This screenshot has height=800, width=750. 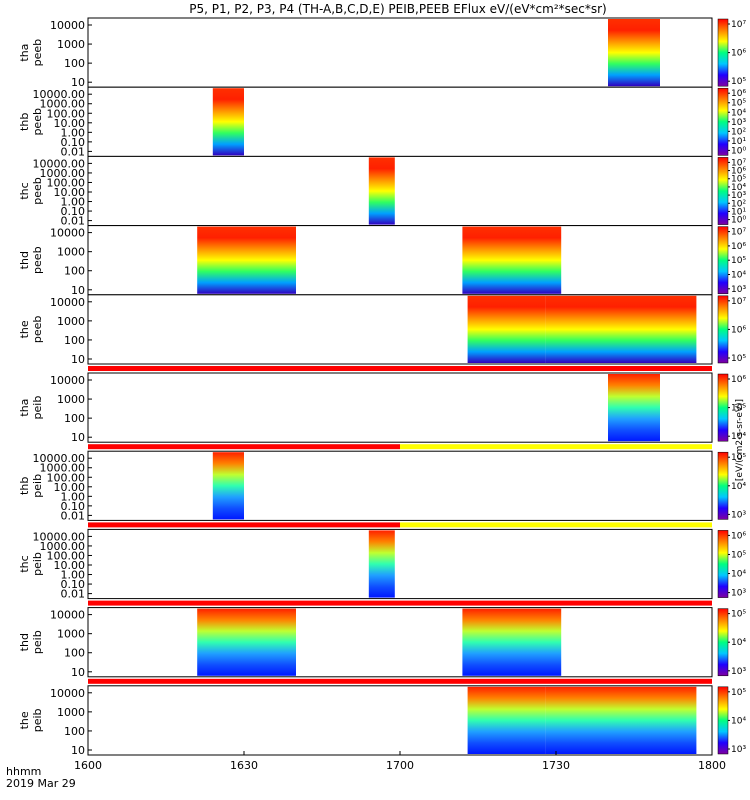 I want to click on panel-label: thd, so click(x=24, y=260).